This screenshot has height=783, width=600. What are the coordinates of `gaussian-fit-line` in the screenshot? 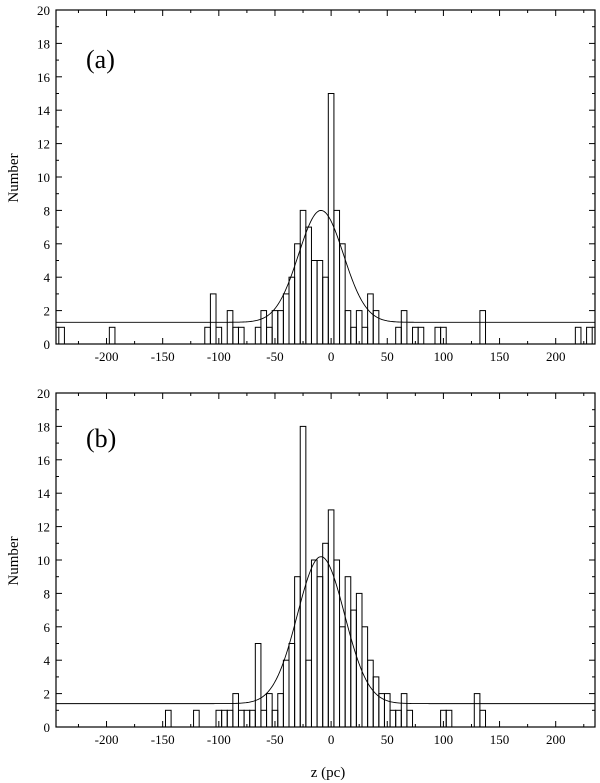 It's located at (325, 266).